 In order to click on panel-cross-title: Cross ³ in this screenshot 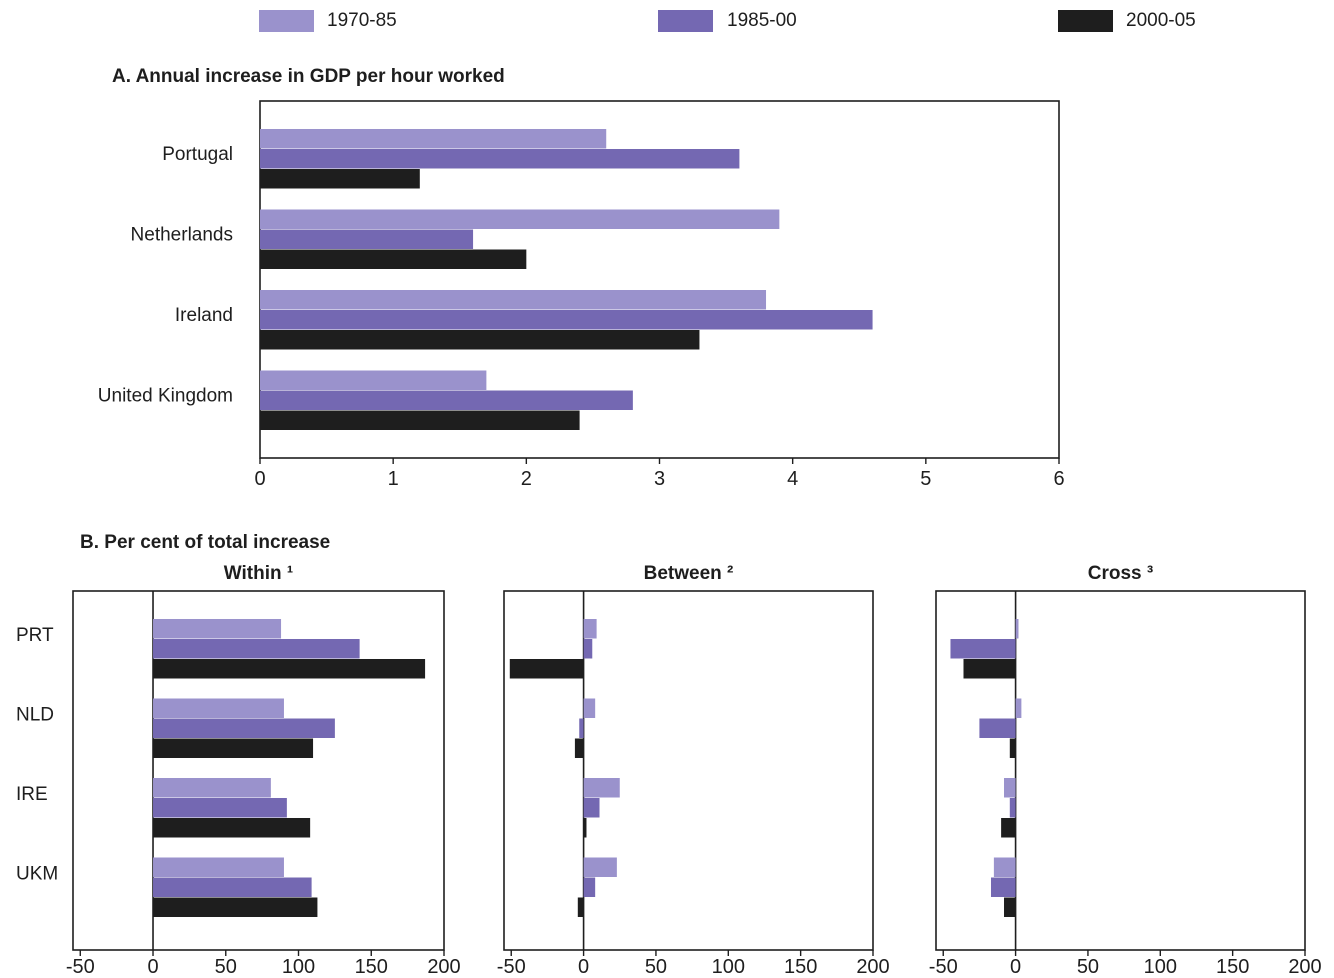, I will do `click(1120, 573)`.